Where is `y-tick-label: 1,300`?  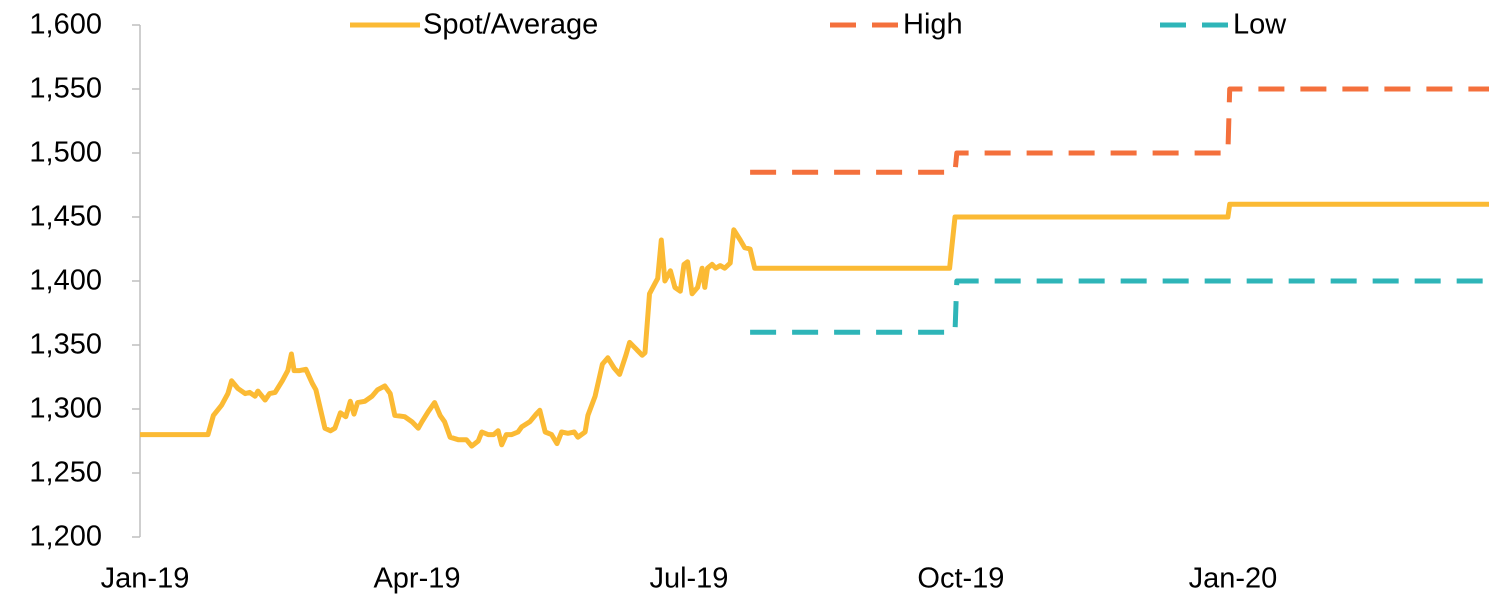
y-tick-label: 1,300 is located at coordinates (65, 409).